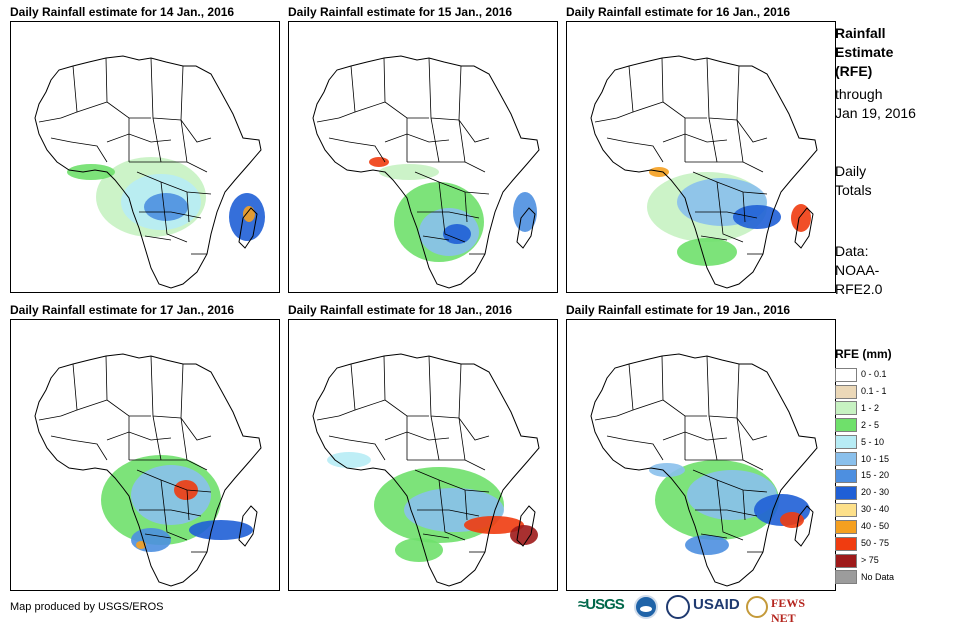 This screenshot has width=967, height=626. What do you see at coordinates (860, 33) in the screenshot?
I see `legend-title-line: Rainfall` at bounding box center [860, 33].